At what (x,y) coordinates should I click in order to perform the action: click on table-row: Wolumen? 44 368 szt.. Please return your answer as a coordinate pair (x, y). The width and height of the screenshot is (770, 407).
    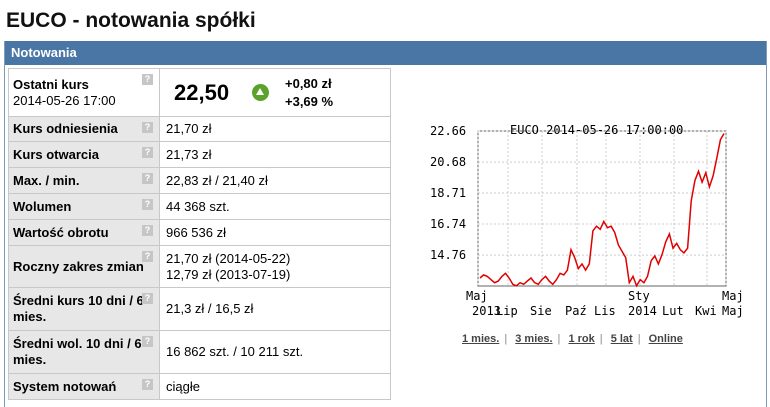
    Looking at the image, I should click on (199, 206).